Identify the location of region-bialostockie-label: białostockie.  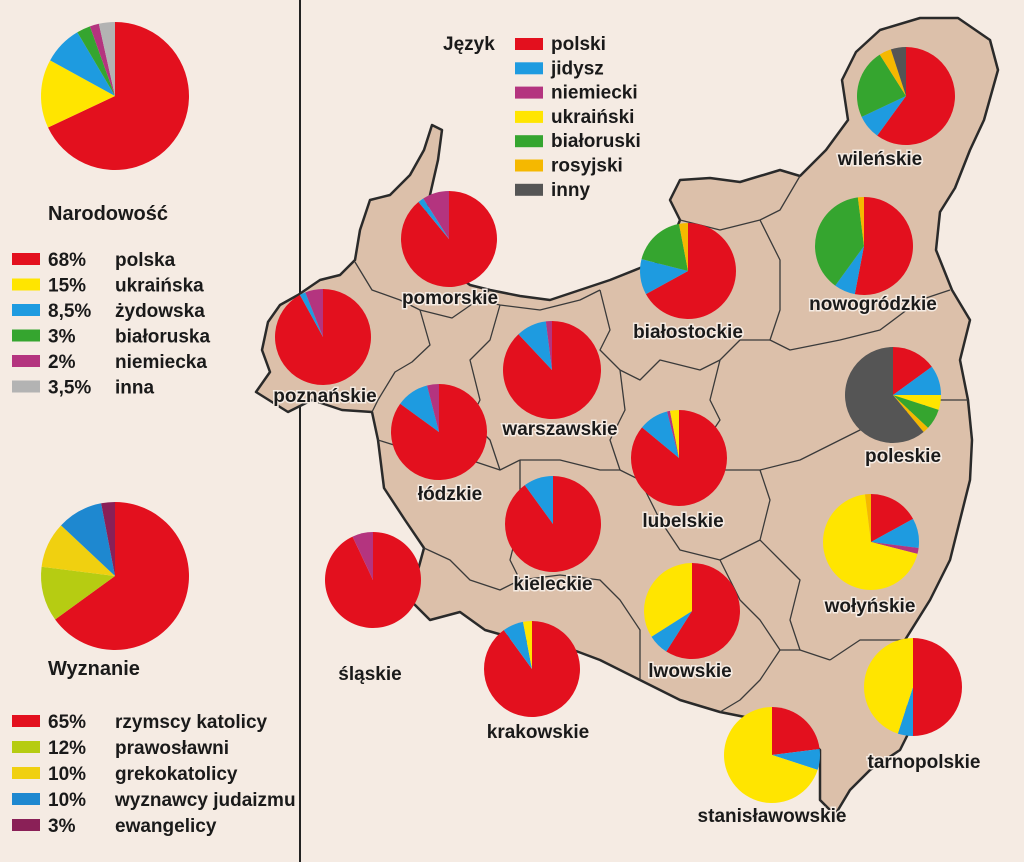
(688, 332).